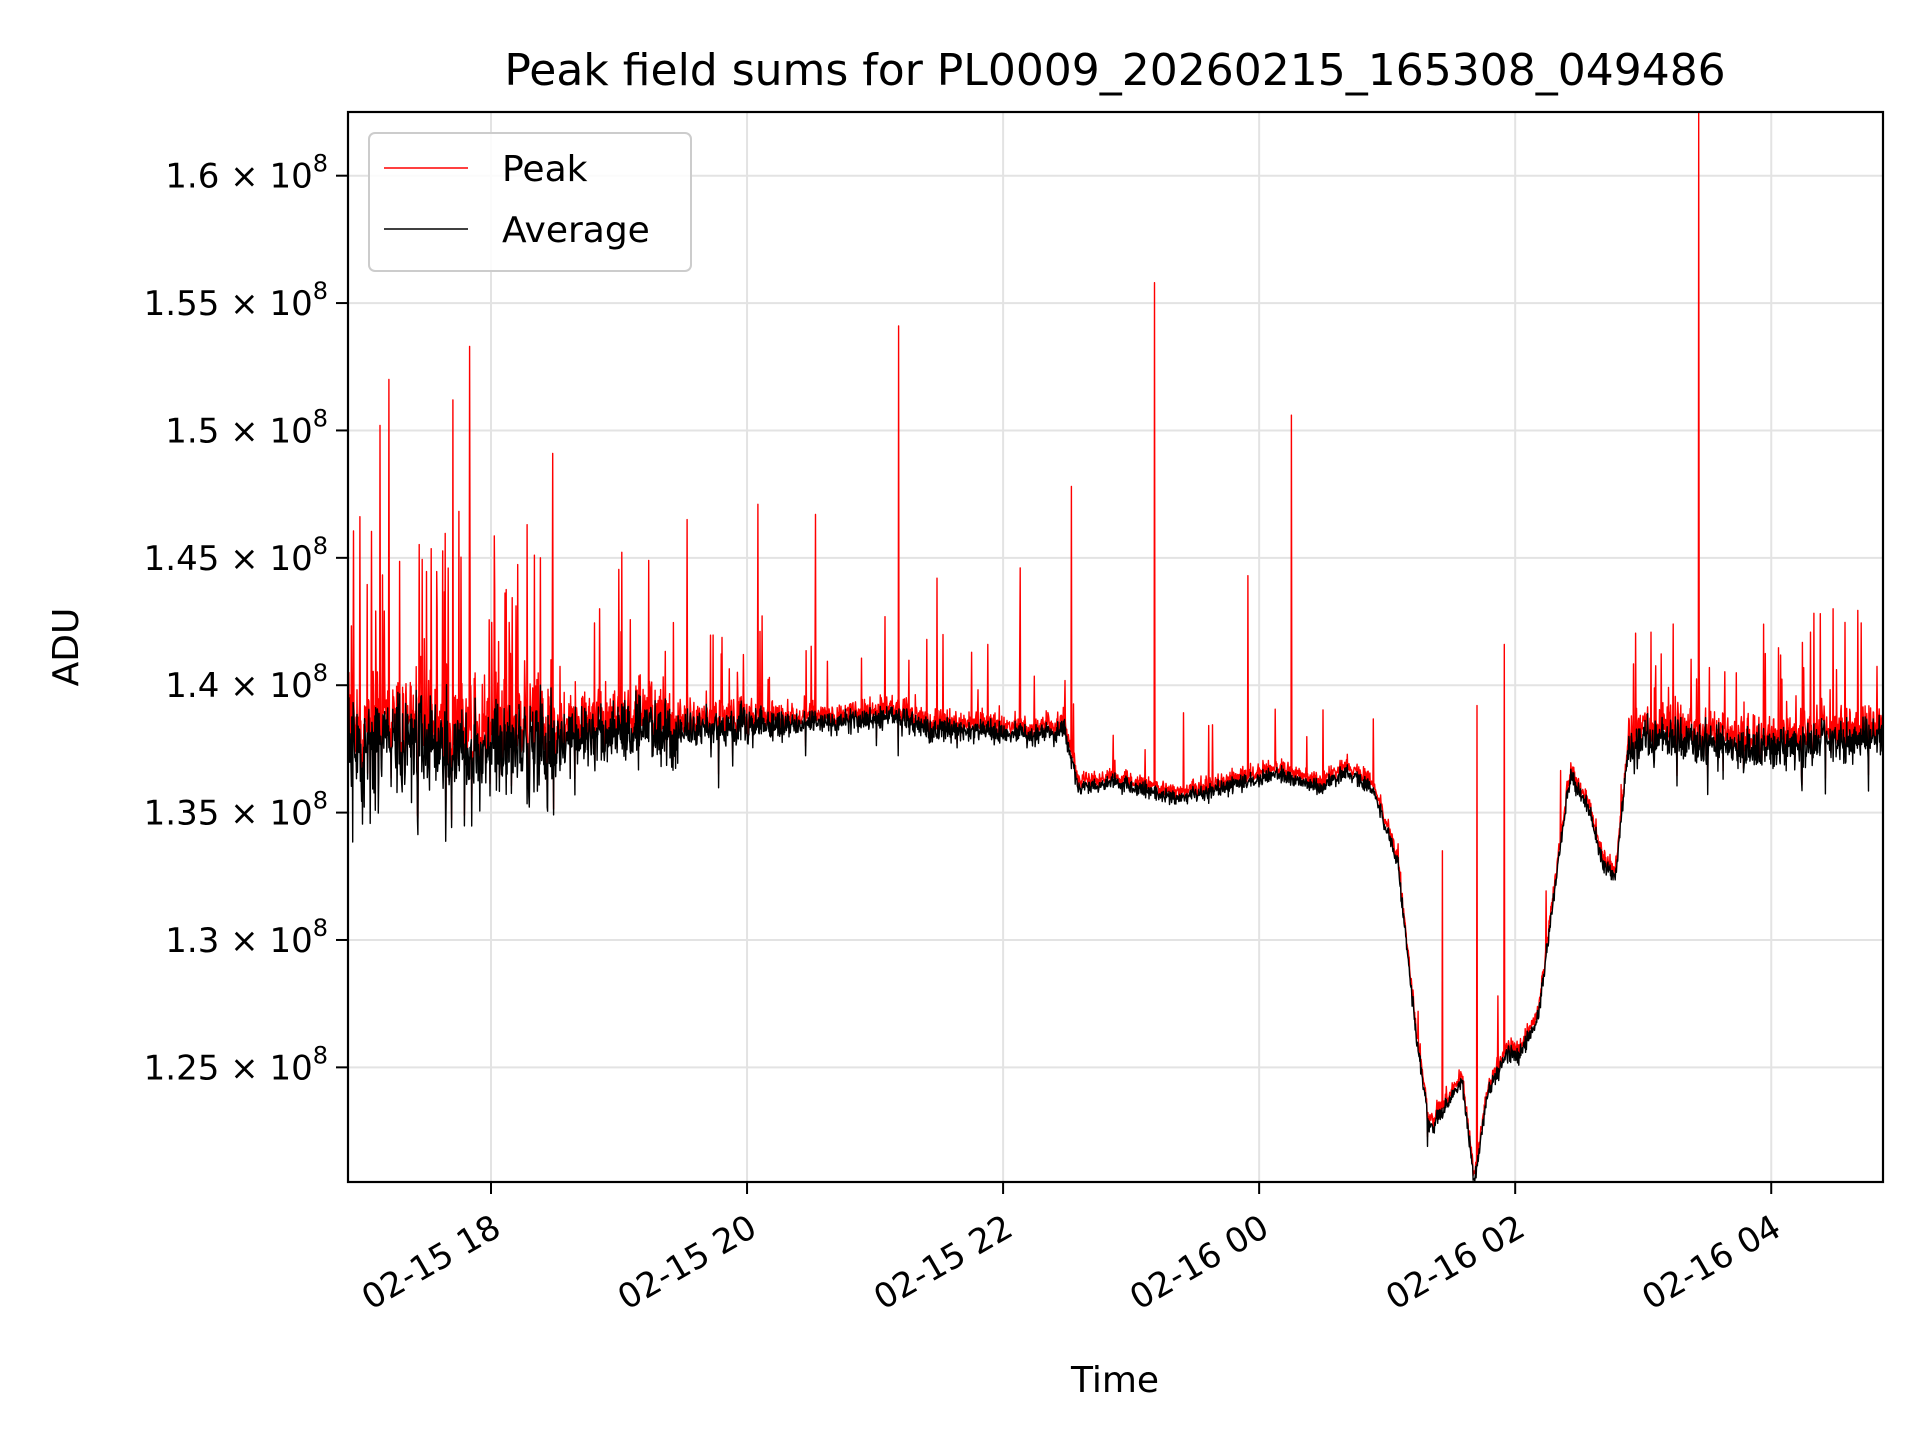 Image resolution: width=1920 pixels, height=1440 pixels. I want to click on y-tick-label: 1.55 × 108, so click(236, 300).